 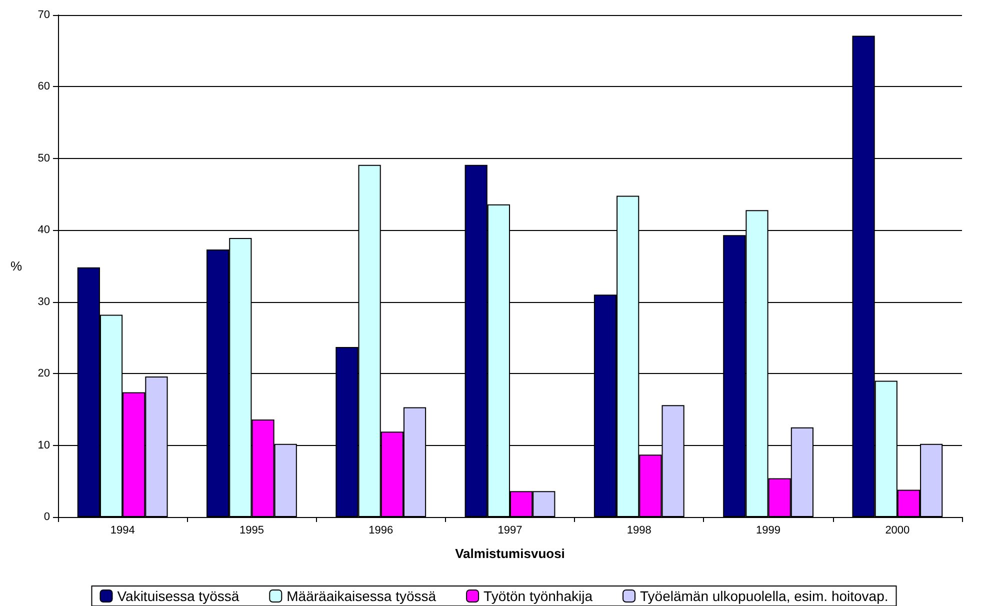 What do you see at coordinates (122, 530) in the screenshot?
I see `x-tick-label: 1994` at bounding box center [122, 530].